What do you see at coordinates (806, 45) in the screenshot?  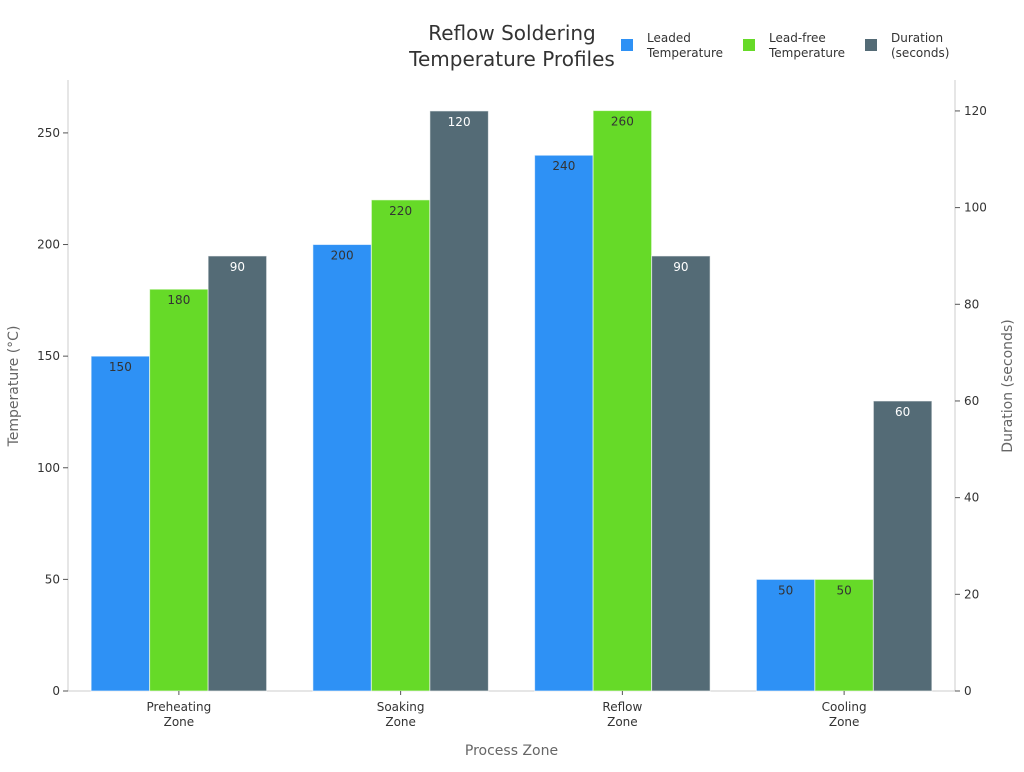 I see `legend-label-1: Lead-free Temperature` at bounding box center [806, 45].